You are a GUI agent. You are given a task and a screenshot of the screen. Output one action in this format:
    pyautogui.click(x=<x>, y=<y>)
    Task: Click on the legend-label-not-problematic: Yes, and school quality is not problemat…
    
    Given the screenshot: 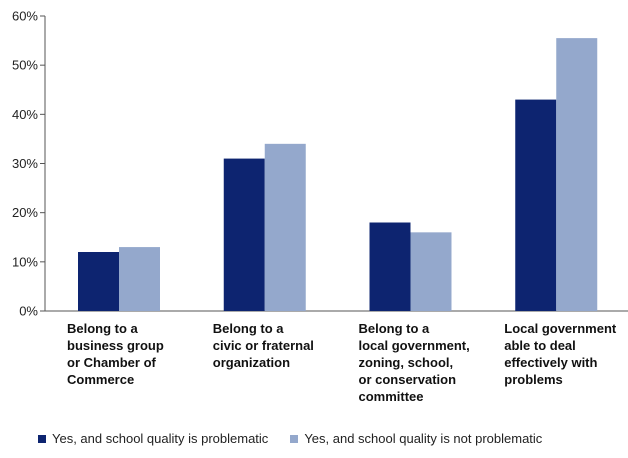 What is the action you would take?
    pyautogui.click(x=423, y=438)
    